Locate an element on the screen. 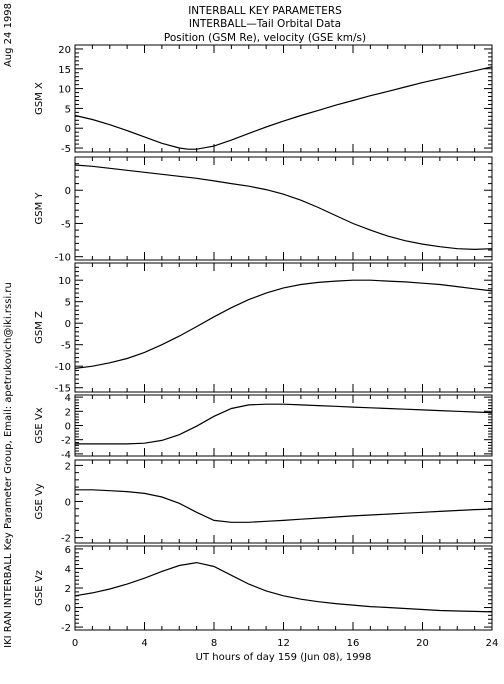  panel-0: -5 0 5 10 15 20 GSM X is located at coordinates (263, 99).